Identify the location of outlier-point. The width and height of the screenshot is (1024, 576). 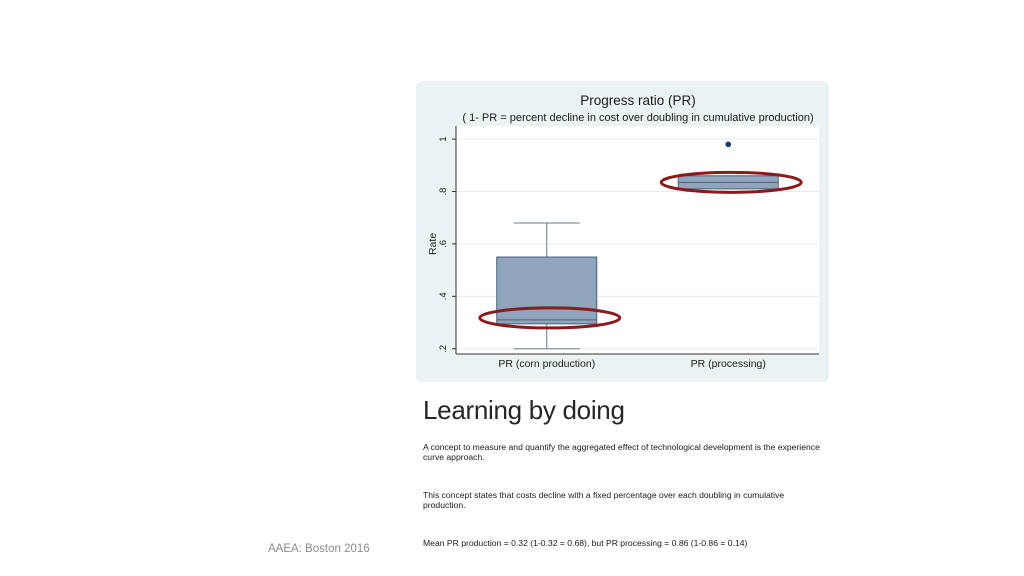
(728, 144).